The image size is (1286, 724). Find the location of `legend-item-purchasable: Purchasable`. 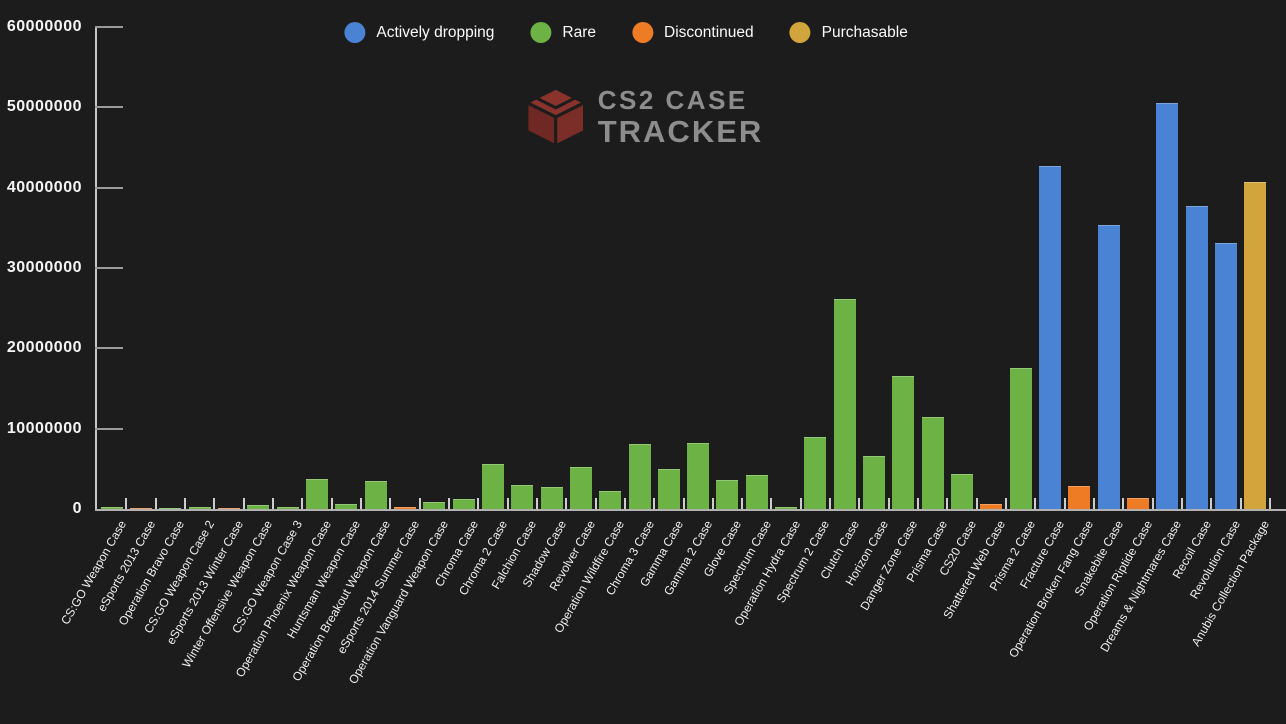

legend-item-purchasable: Purchasable is located at coordinates (848, 32).